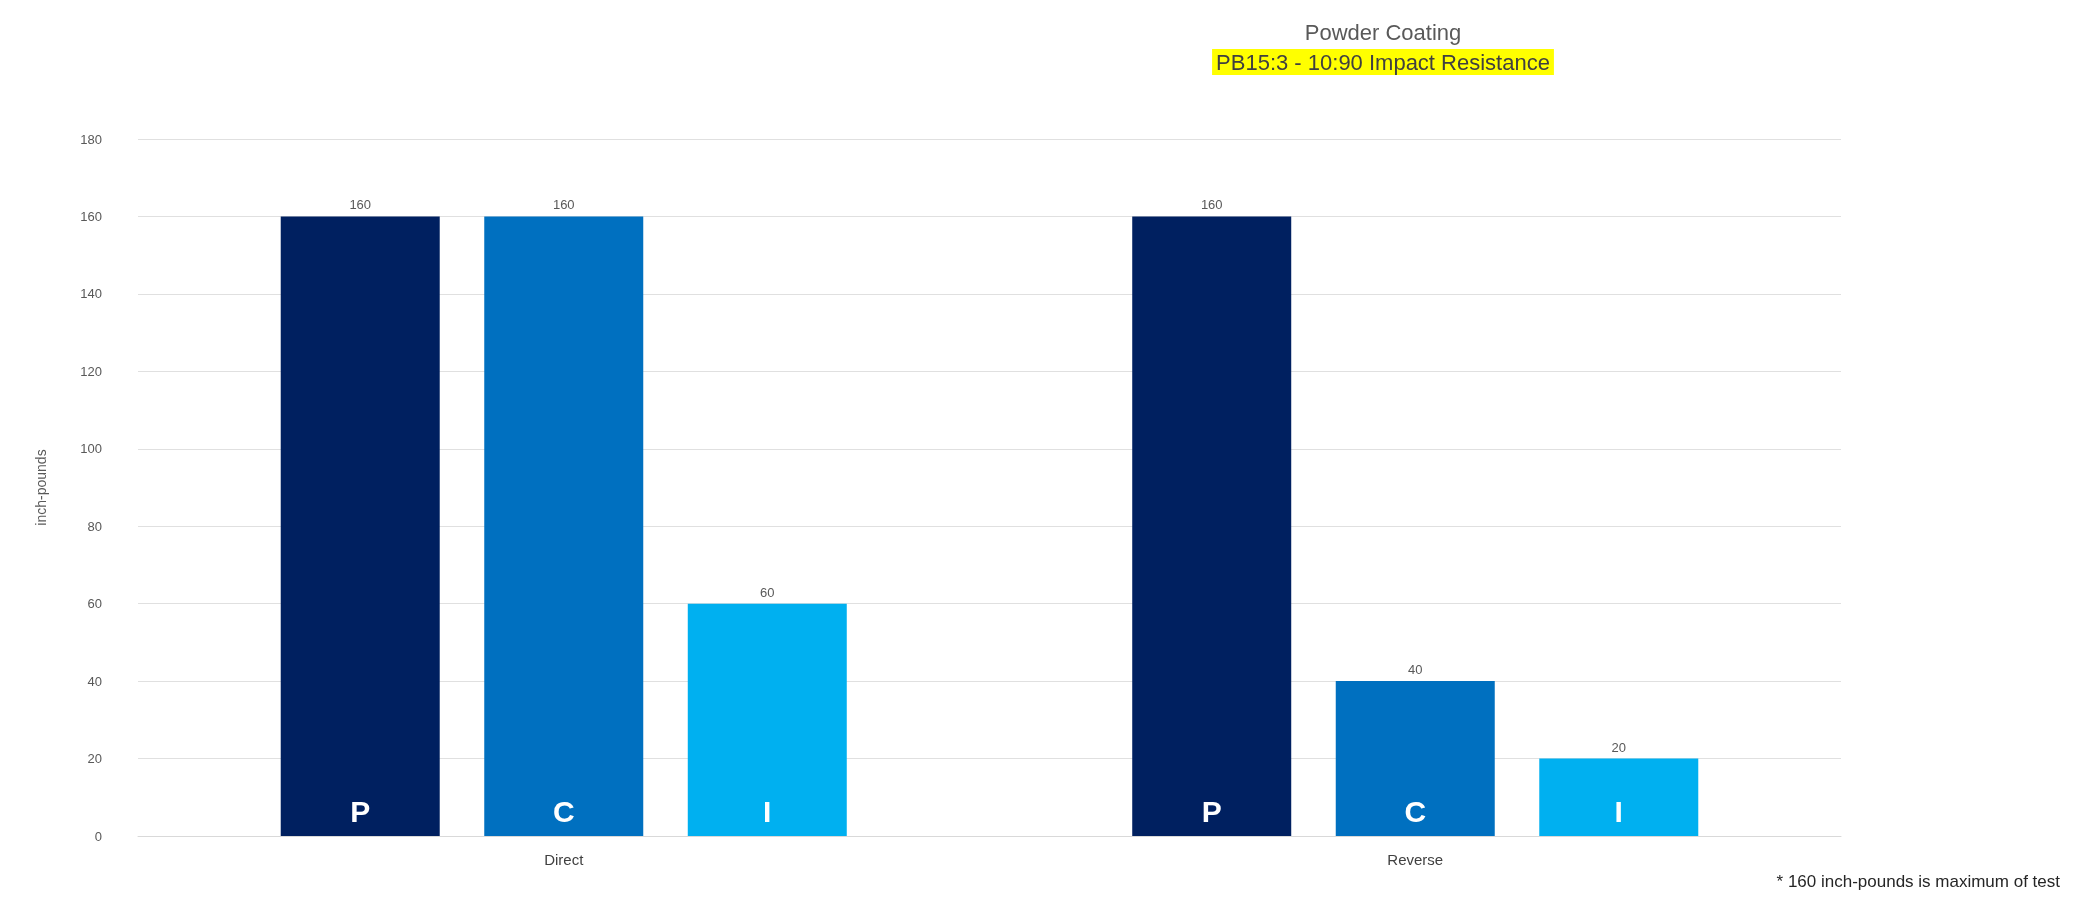  Describe the element at coordinates (91, 371) in the screenshot. I see `y-tick-label: 120` at that location.